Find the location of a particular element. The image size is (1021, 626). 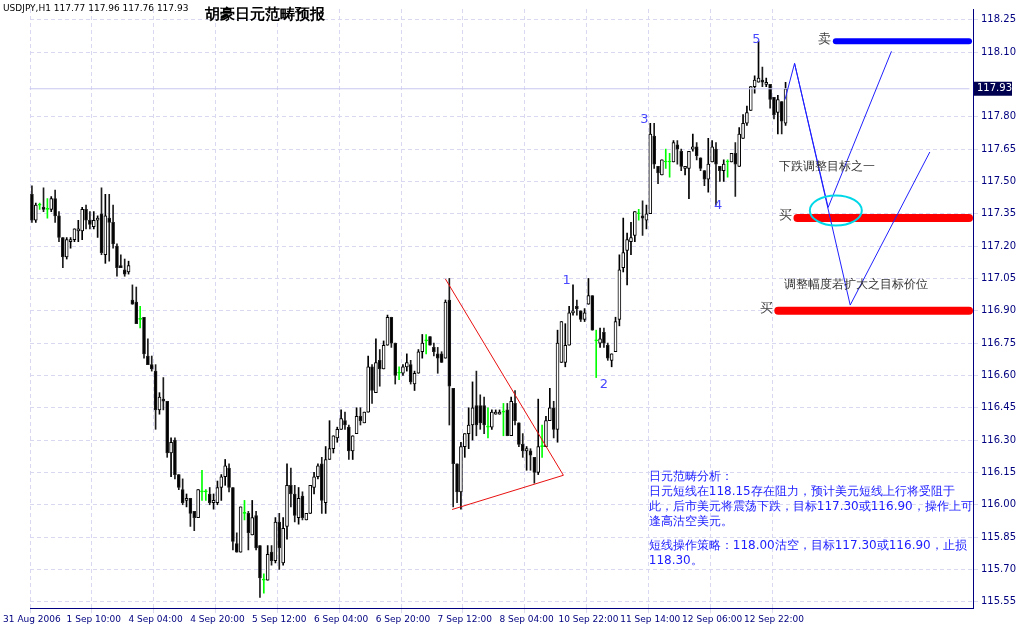

annotation: 2 is located at coordinates (604, 383).